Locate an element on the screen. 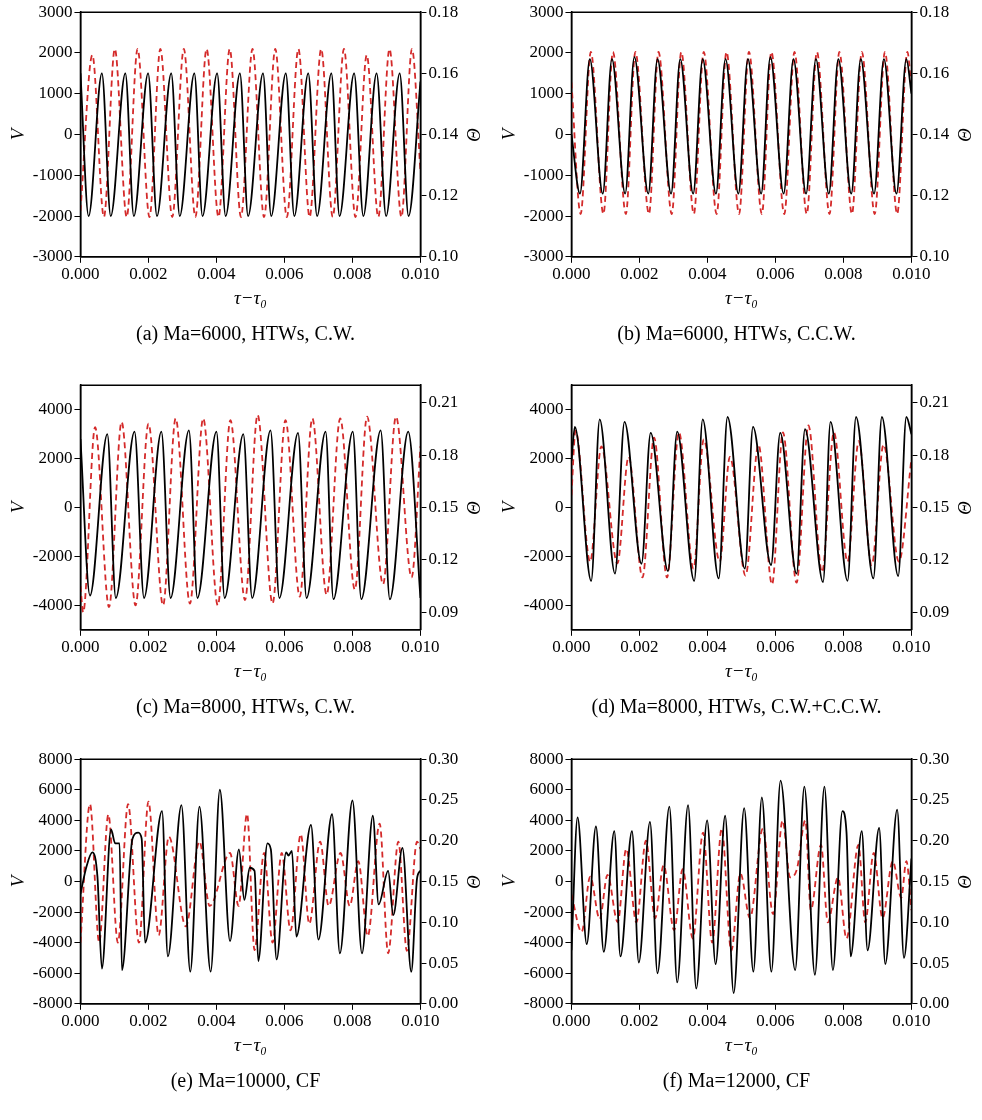 This screenshot has width=982, height=1120. text: (d) Ma=8000, HTWs, C.W.+C.C.W. is located at coordinates (736, 707).